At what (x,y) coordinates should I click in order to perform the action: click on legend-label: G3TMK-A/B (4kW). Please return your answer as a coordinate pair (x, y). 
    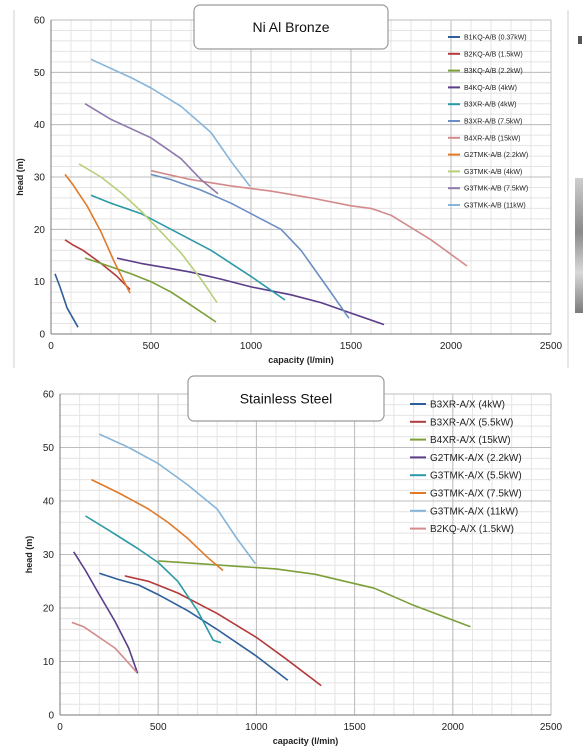
    Looking at the image, I should click on (493, 172).